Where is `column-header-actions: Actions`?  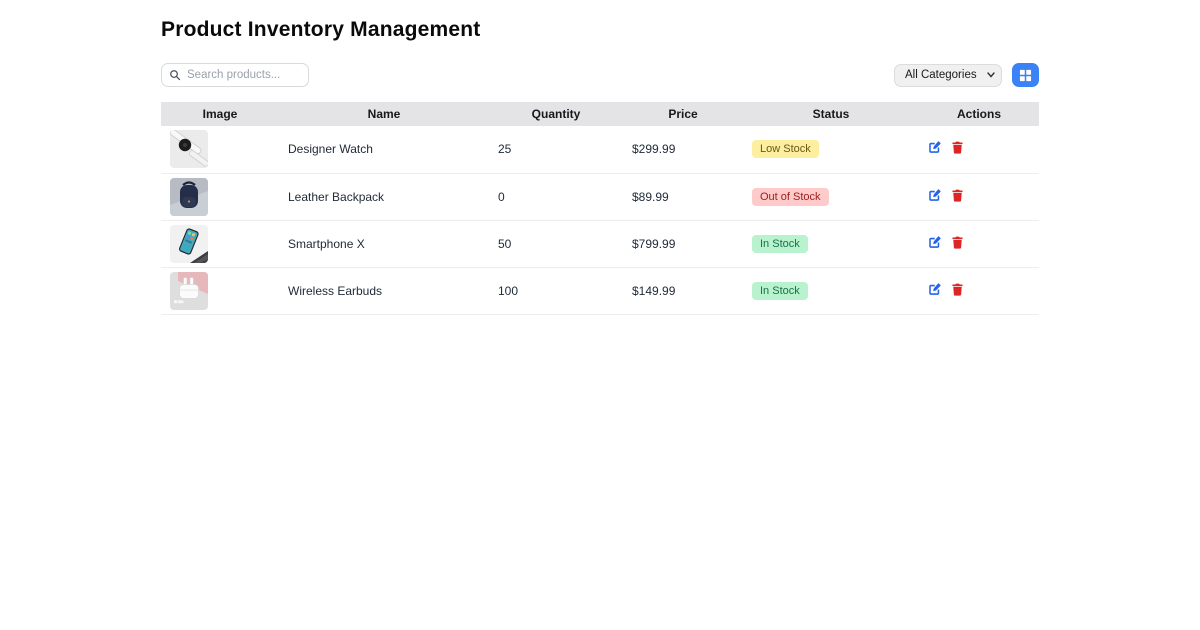 column-header-actions: Actions is located at coordinates (979, 114).